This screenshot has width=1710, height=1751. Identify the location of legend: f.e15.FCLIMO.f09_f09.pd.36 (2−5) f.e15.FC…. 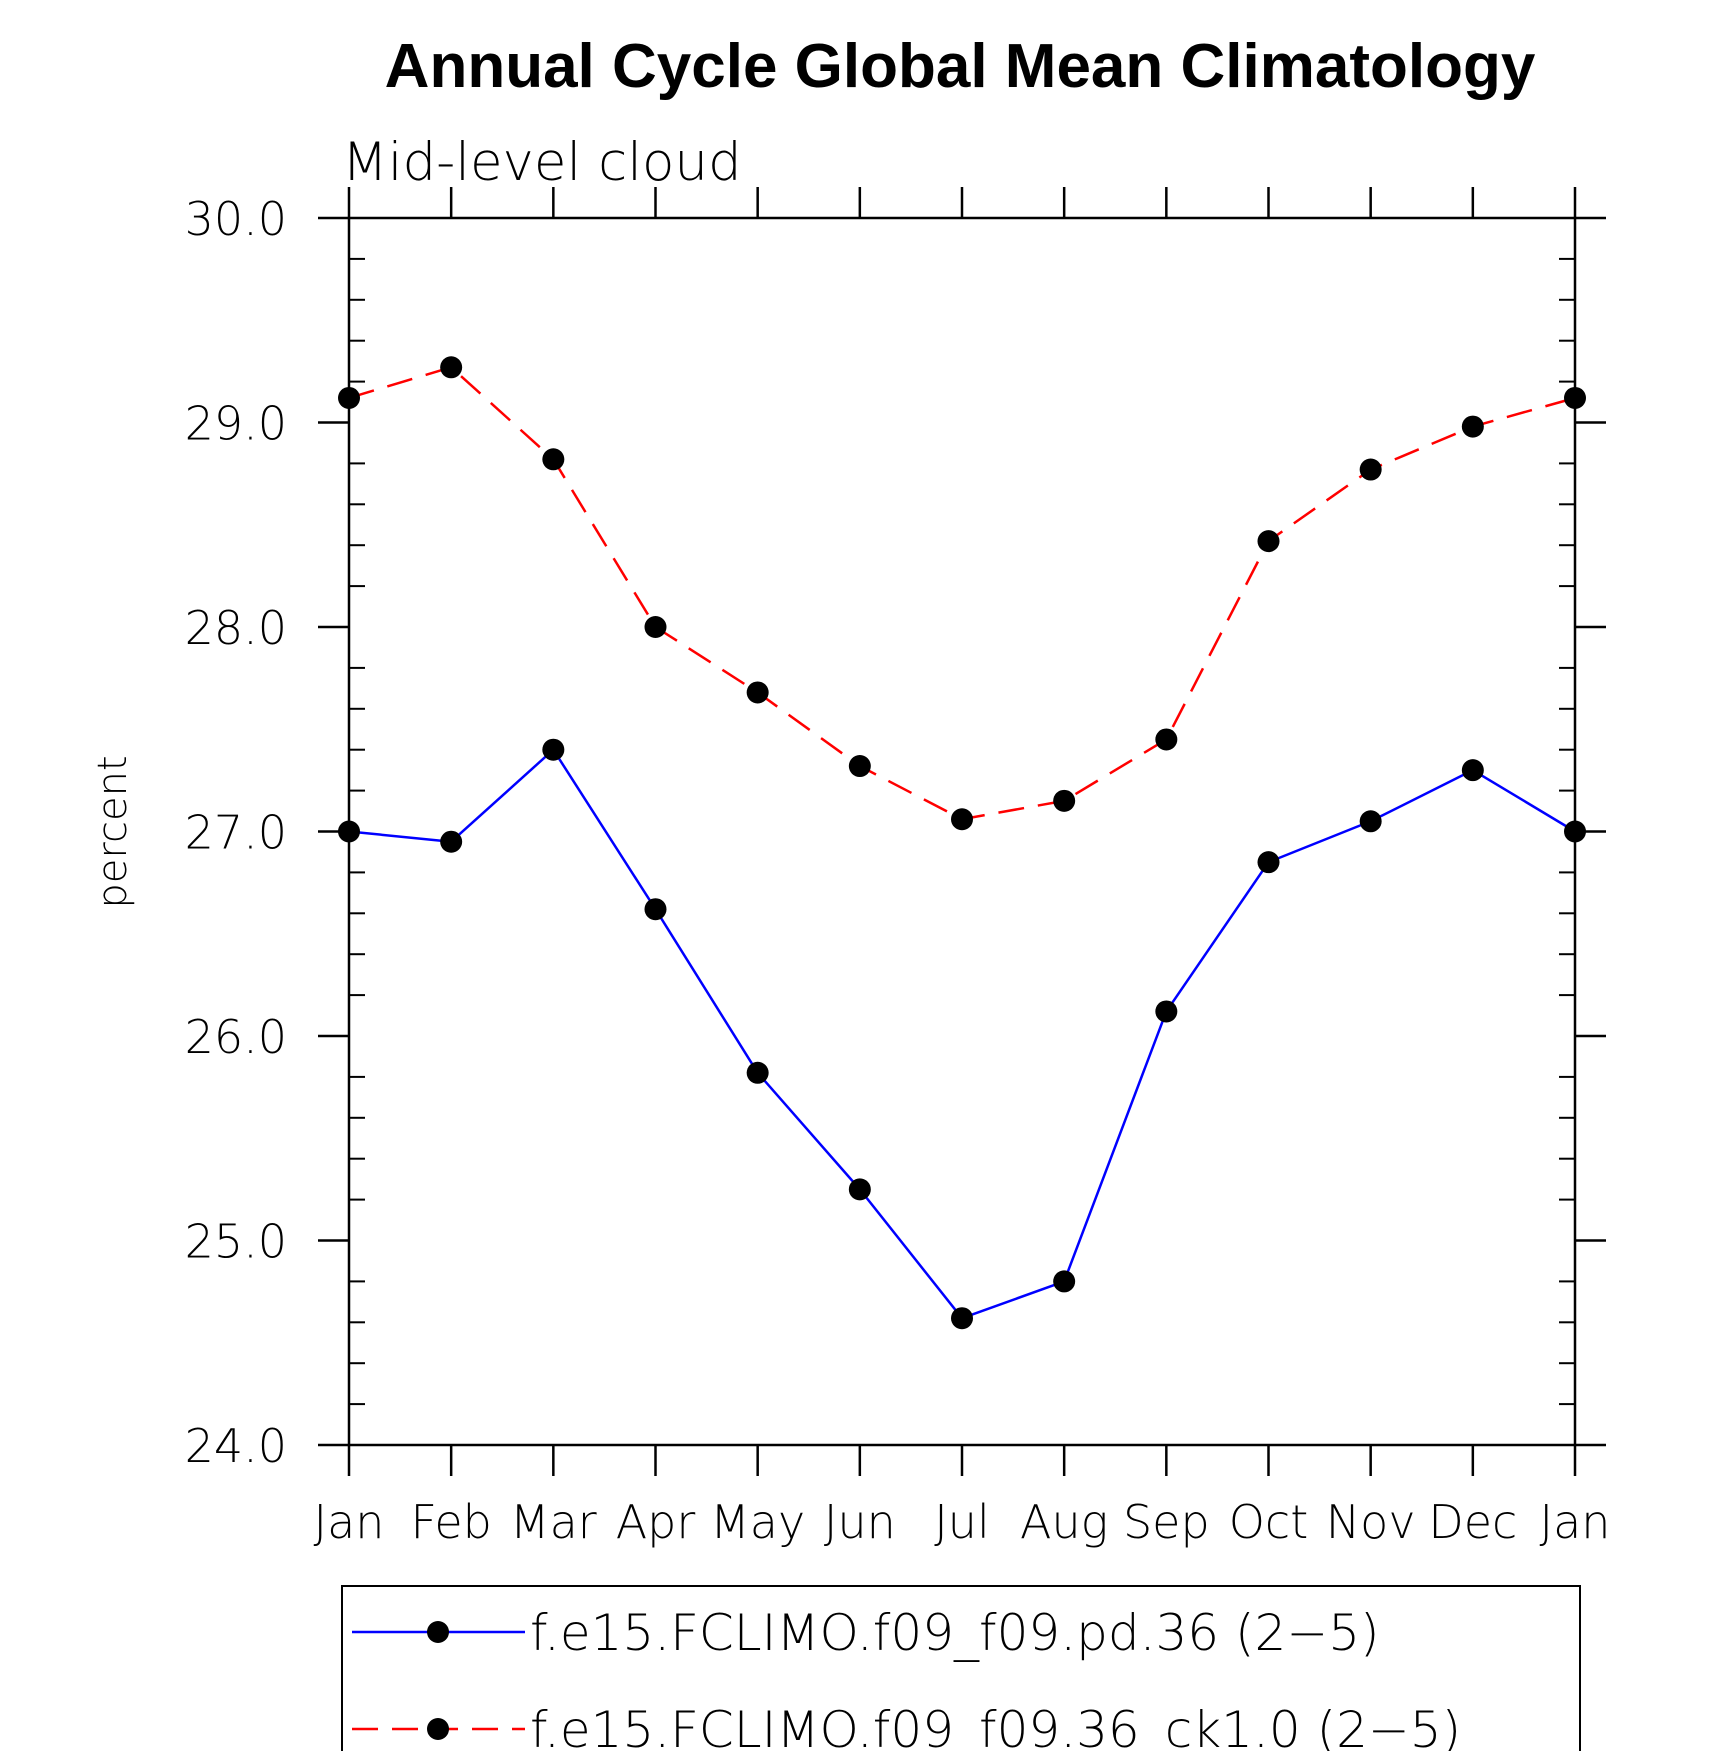
(961, 1668).